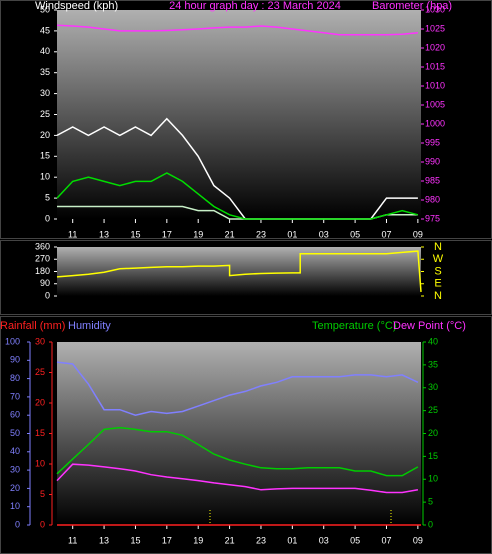  I want to click on y-tick-label: 80, so click(15, 378).